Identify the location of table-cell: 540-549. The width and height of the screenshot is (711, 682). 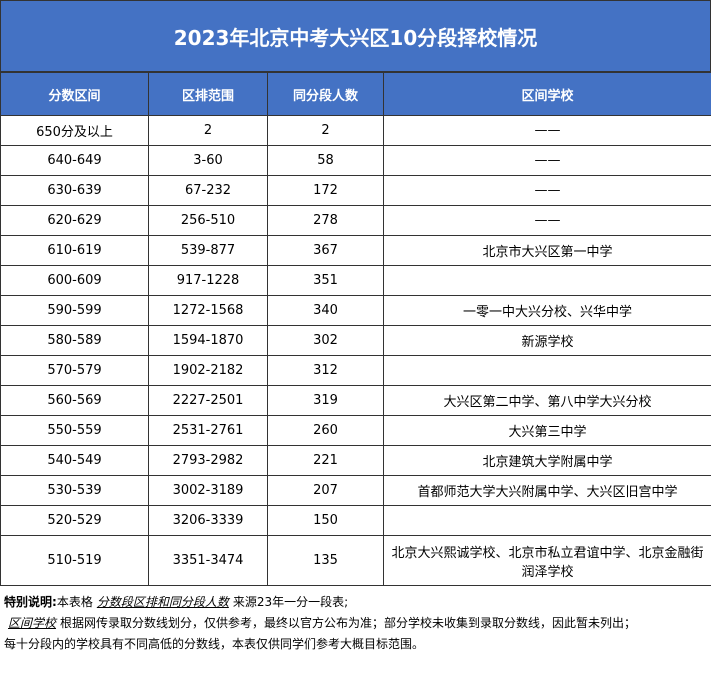
(74, 460).